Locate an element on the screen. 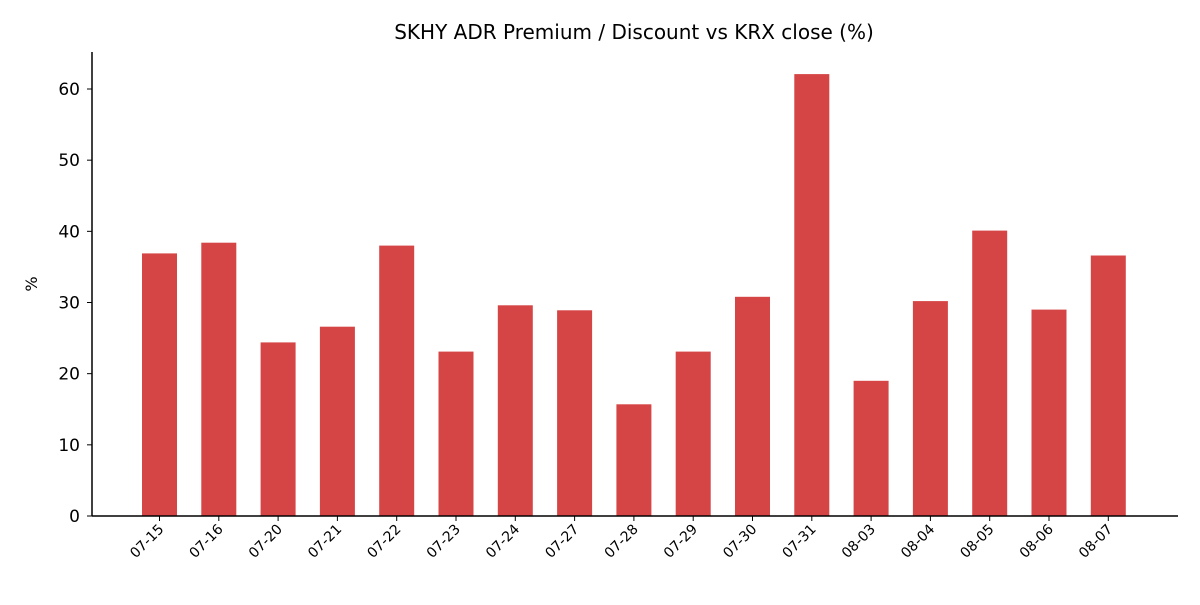 The width and height of the screenshot is (1200, 605). x-tick-label: 07-21 is located at coordinates (325, 542).